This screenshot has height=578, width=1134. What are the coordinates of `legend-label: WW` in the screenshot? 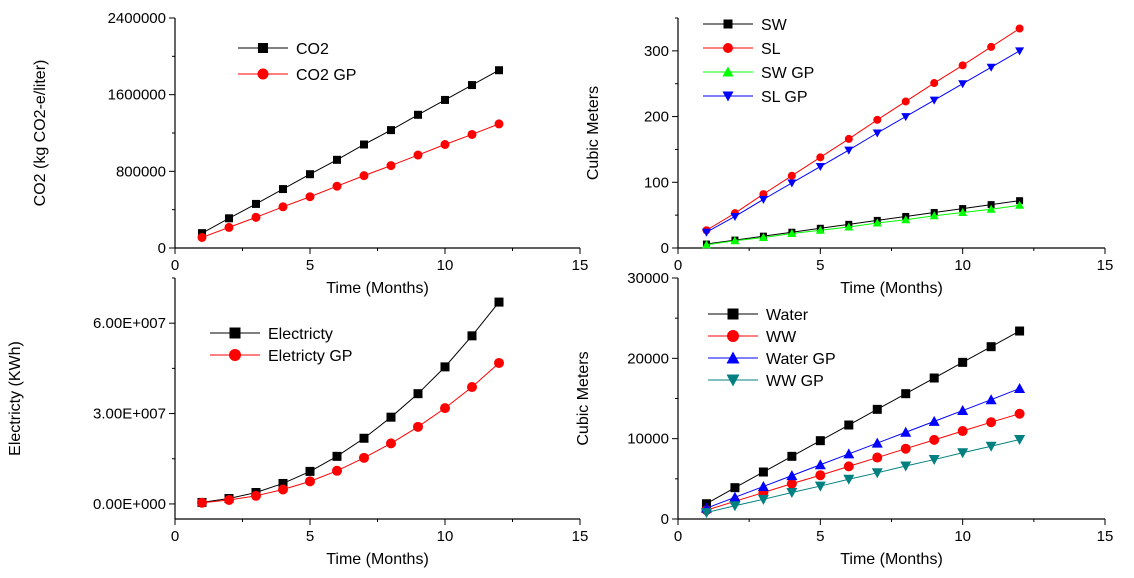 It's located at (781, 337).